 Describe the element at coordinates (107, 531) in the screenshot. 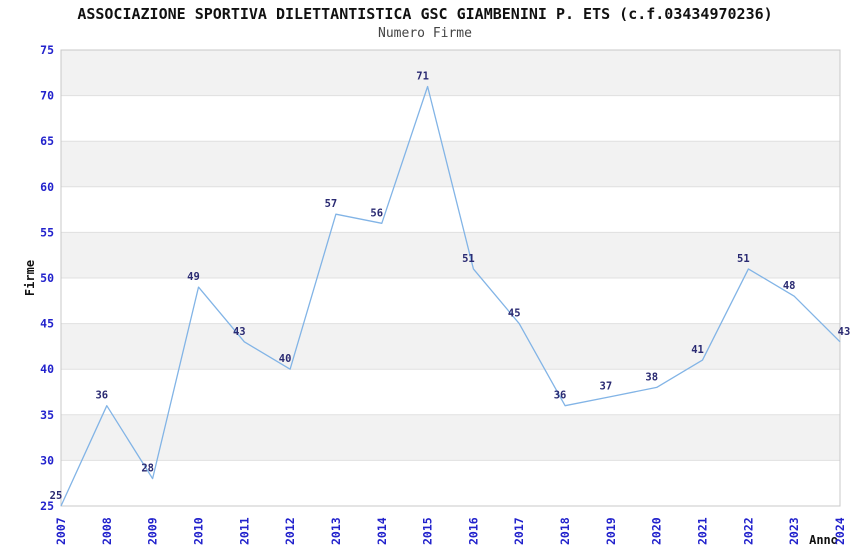

I see `x-tick-label: 2008` at that location.